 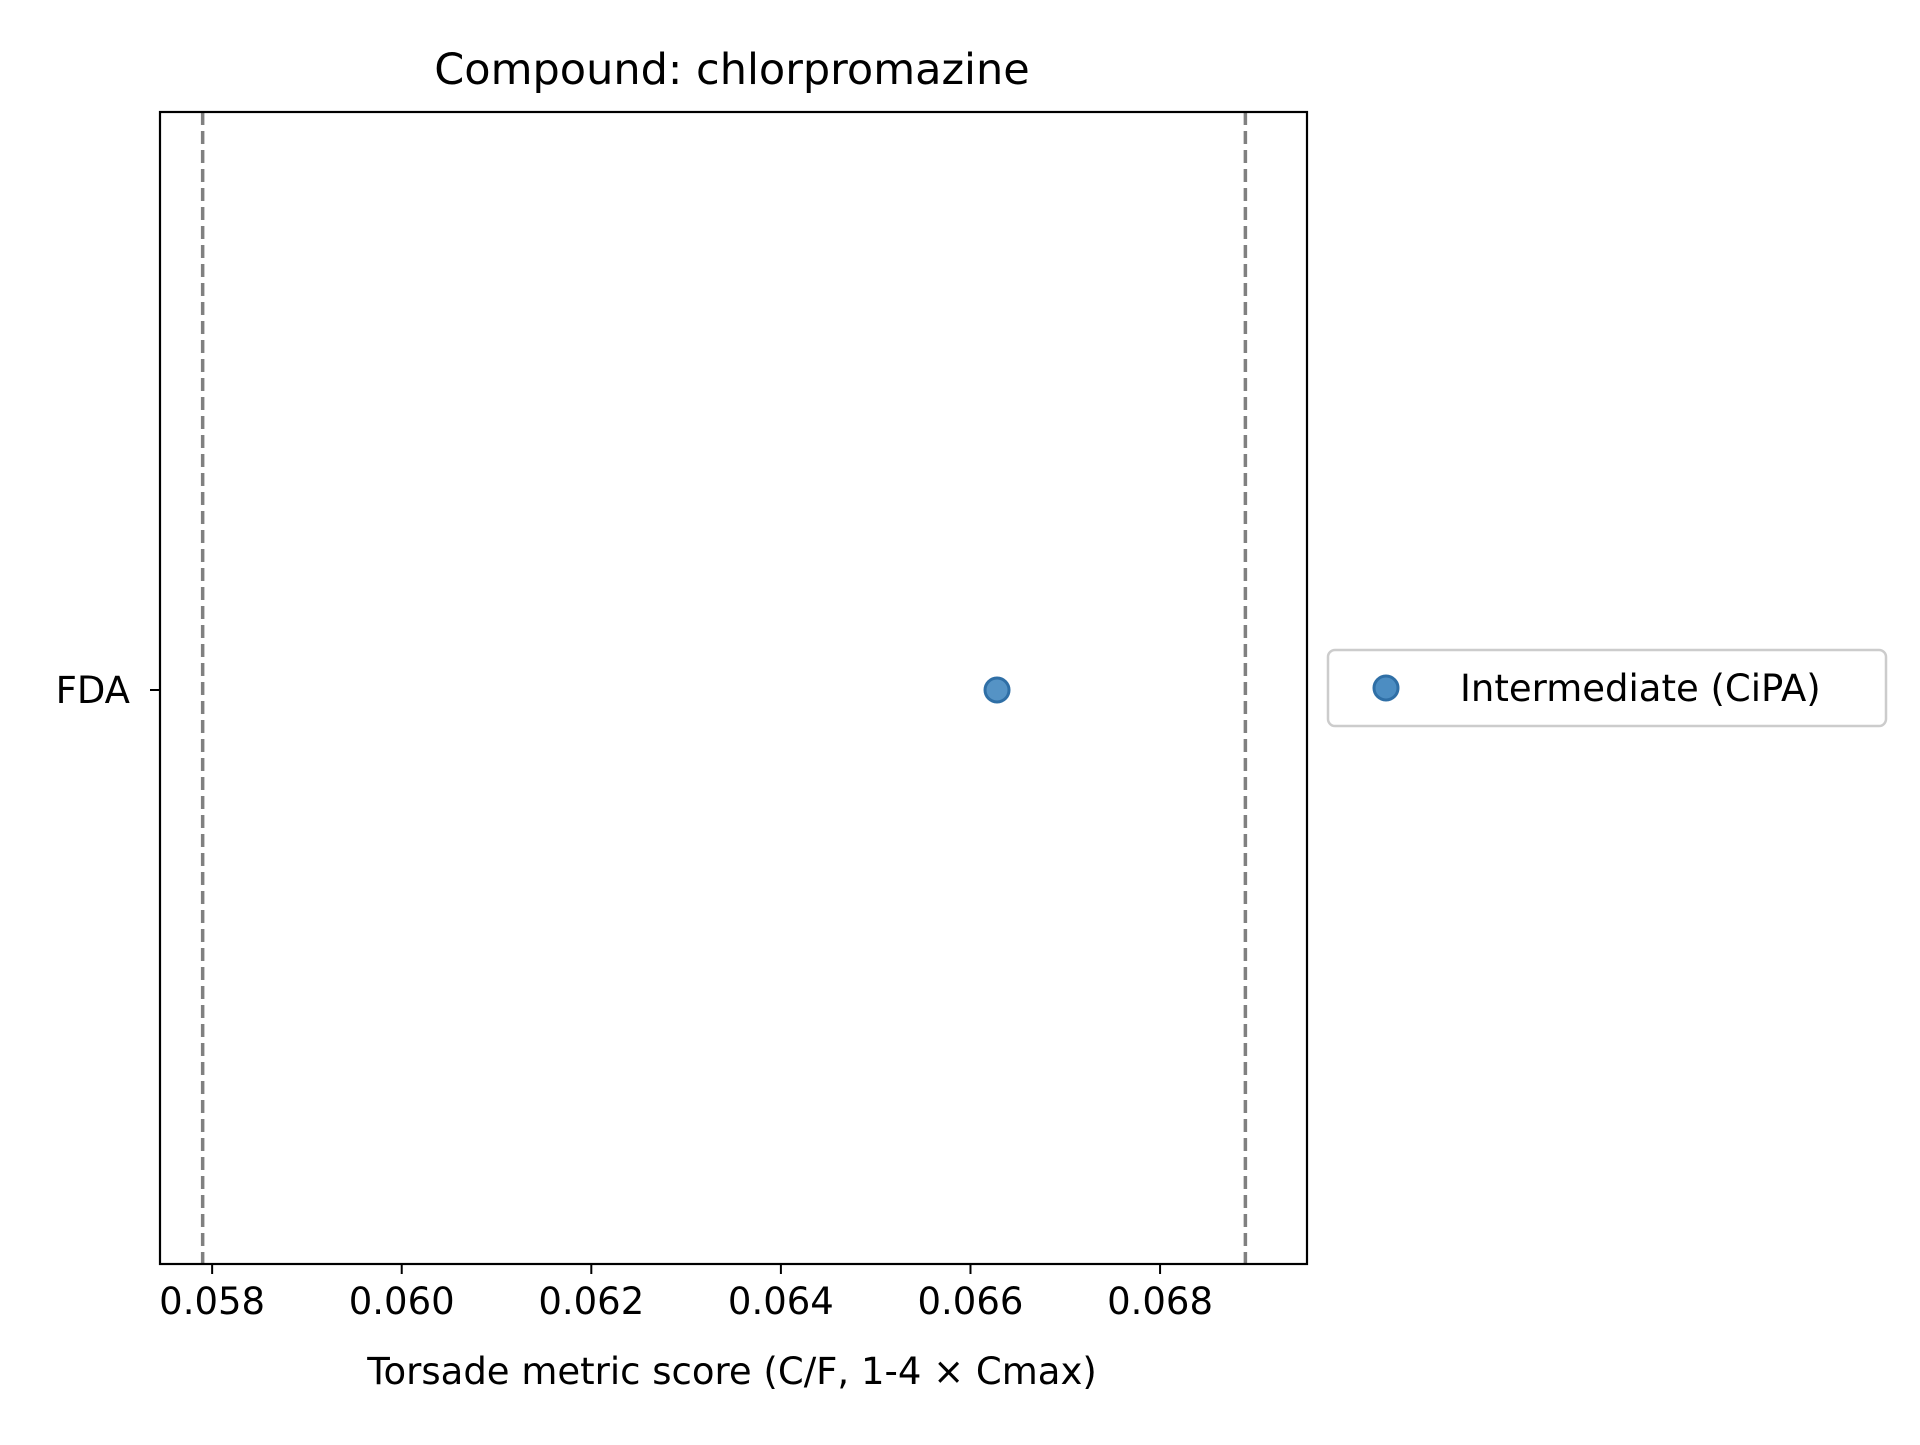 I want to click on x-tick-label: 0.058, so click(x=212, y=1301).